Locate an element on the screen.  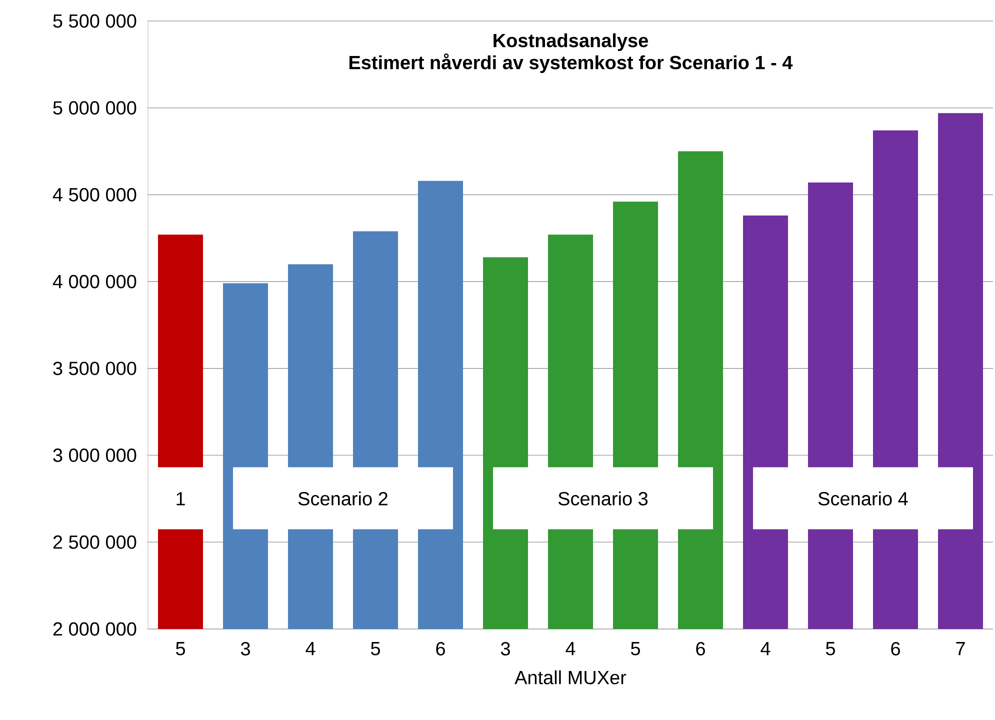
text: Estimert nåverdi av systemkost for Scenario 1 - 4 is located at coordinates (571, 63).